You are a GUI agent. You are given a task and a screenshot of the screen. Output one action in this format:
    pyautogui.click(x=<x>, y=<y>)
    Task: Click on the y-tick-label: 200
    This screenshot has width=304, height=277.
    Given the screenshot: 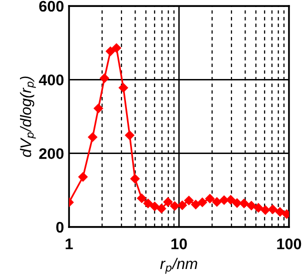 What is the action you would take?
    pyautogui.click(x=51, y=154)
    